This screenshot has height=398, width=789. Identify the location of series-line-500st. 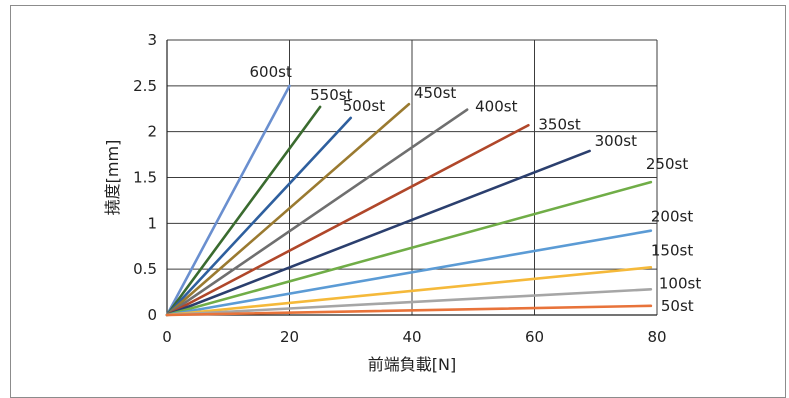
(259, 216).